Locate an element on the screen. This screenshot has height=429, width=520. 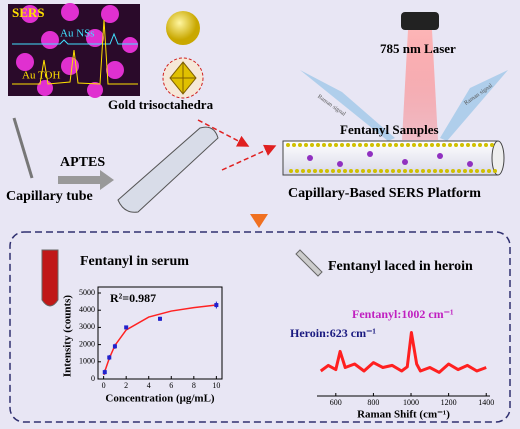
aptes-label: APTES is located at coordinates (82, 162).